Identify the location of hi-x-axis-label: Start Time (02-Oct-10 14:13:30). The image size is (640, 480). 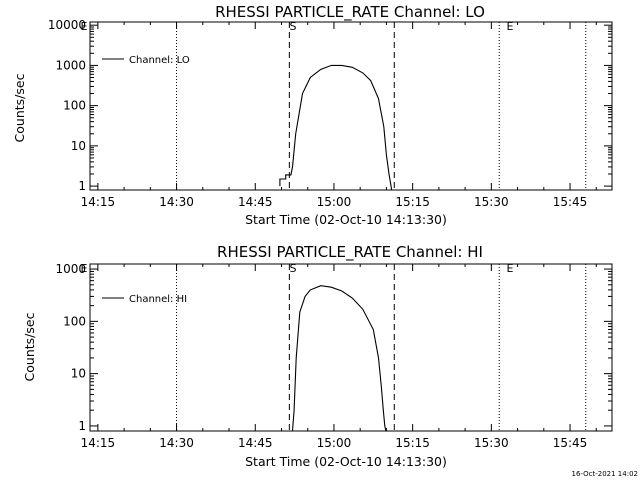
(346, 461).